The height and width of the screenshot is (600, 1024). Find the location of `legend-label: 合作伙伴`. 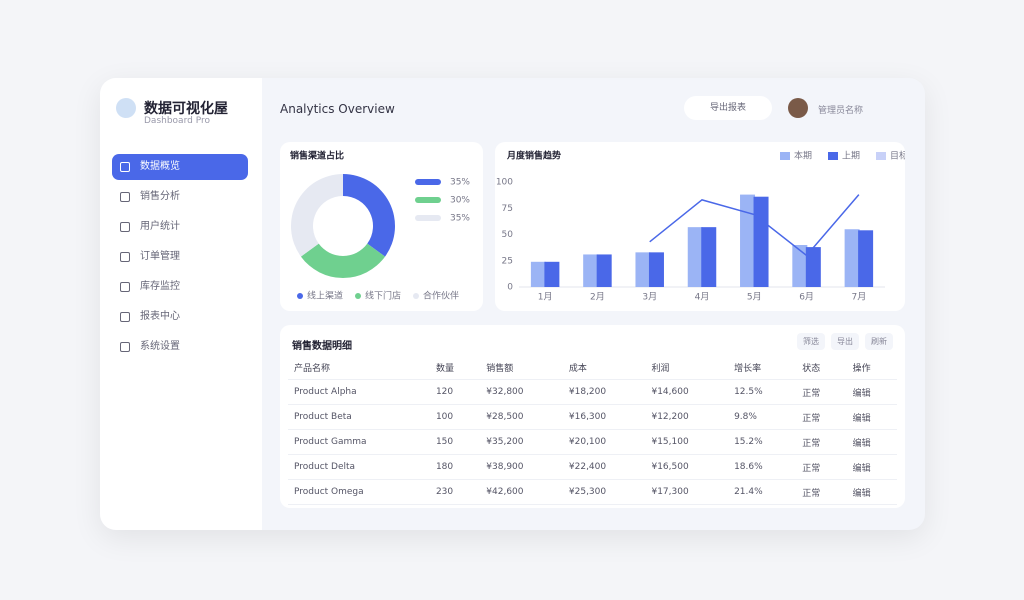

legend-label: 合作伙伴 is located at coordinates (441, 296).